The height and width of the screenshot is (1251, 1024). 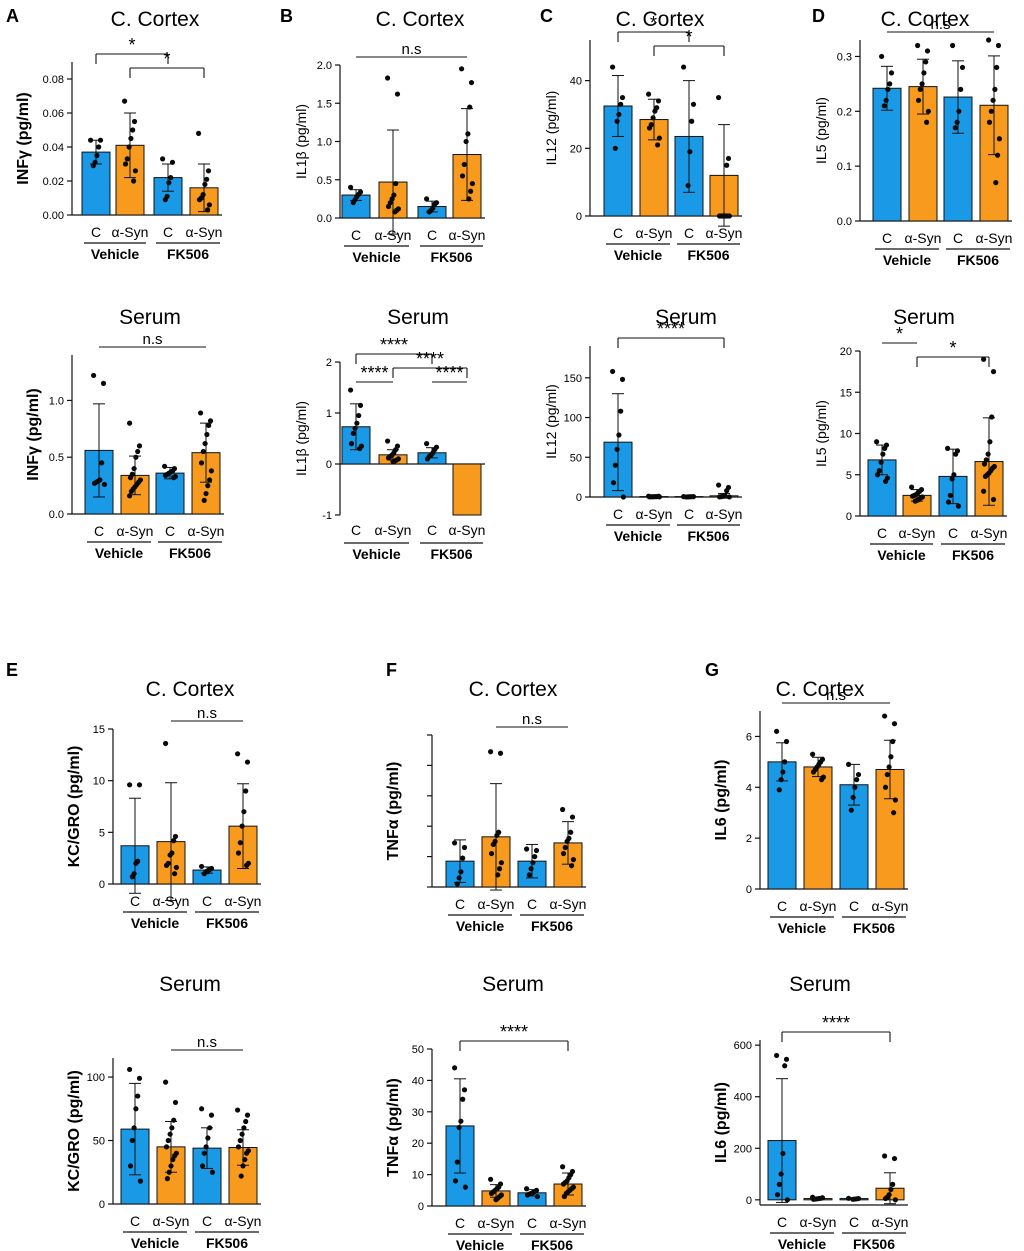 What do you see at coordinates (418, 1144) in the screenshot?
I see `y-tick-label: 20` at bounding box center [418, 1144].